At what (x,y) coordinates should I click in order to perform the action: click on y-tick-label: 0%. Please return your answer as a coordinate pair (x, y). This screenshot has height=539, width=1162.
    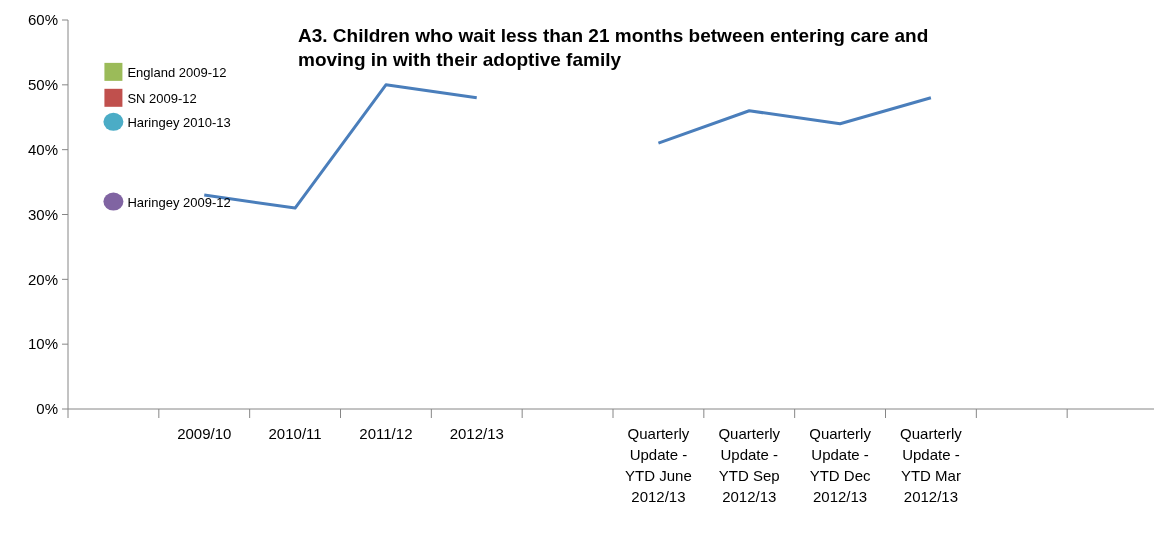
    Looking at the image, I should click on (47, 409).